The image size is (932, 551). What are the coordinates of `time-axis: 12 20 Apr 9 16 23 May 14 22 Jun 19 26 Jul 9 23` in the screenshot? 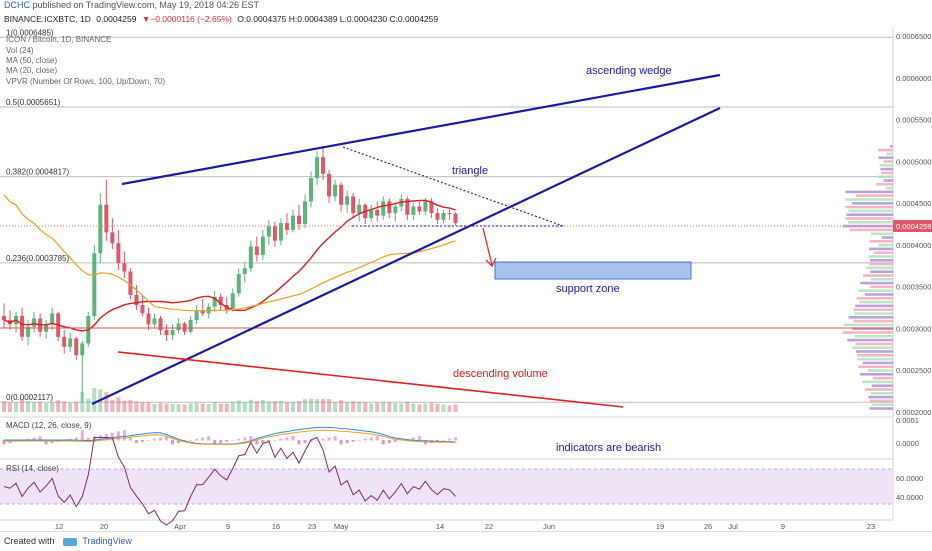 It's located at (465, 526).